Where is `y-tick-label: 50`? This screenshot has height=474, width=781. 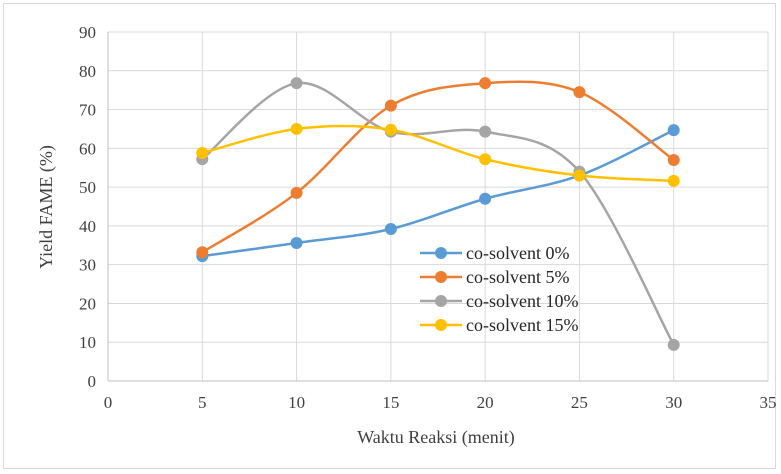 y-tick-label: 50 is located at coordinates (87, 187).